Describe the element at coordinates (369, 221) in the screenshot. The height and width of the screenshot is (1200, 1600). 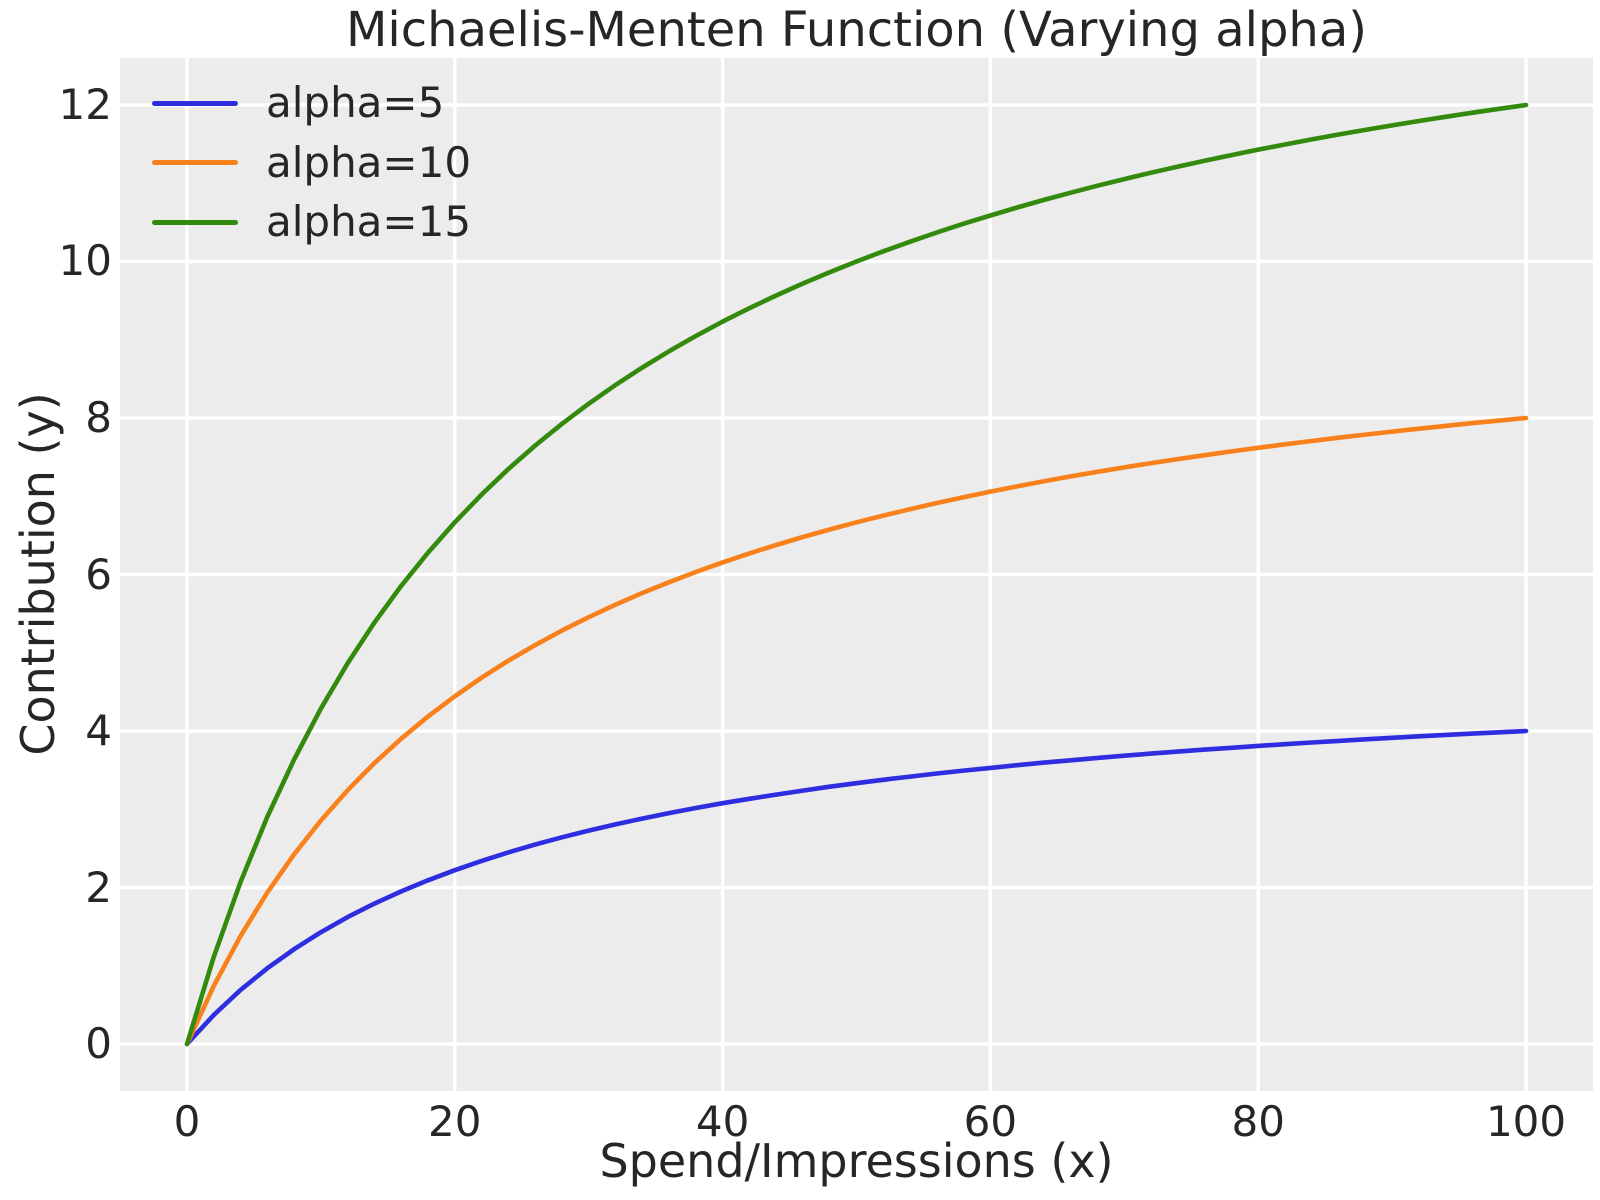
I see `legend-label: alpha=15` at that location.